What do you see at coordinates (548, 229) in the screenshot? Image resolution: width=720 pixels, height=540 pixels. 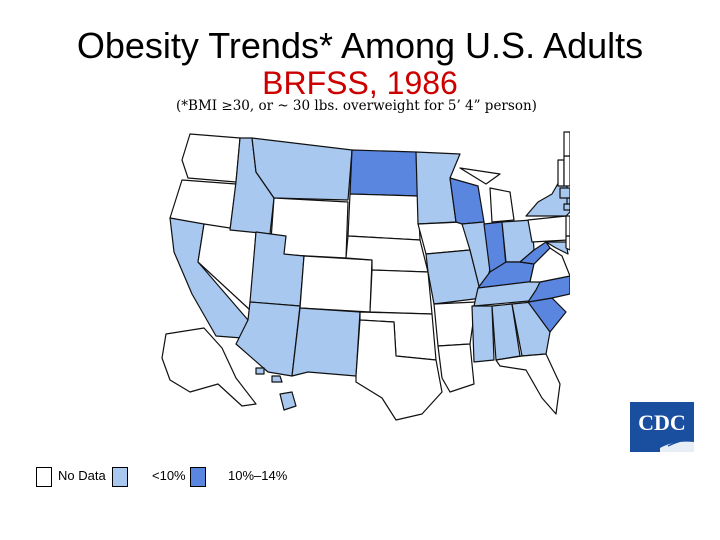 I see `state-PA` at bounding box center [548, 229].